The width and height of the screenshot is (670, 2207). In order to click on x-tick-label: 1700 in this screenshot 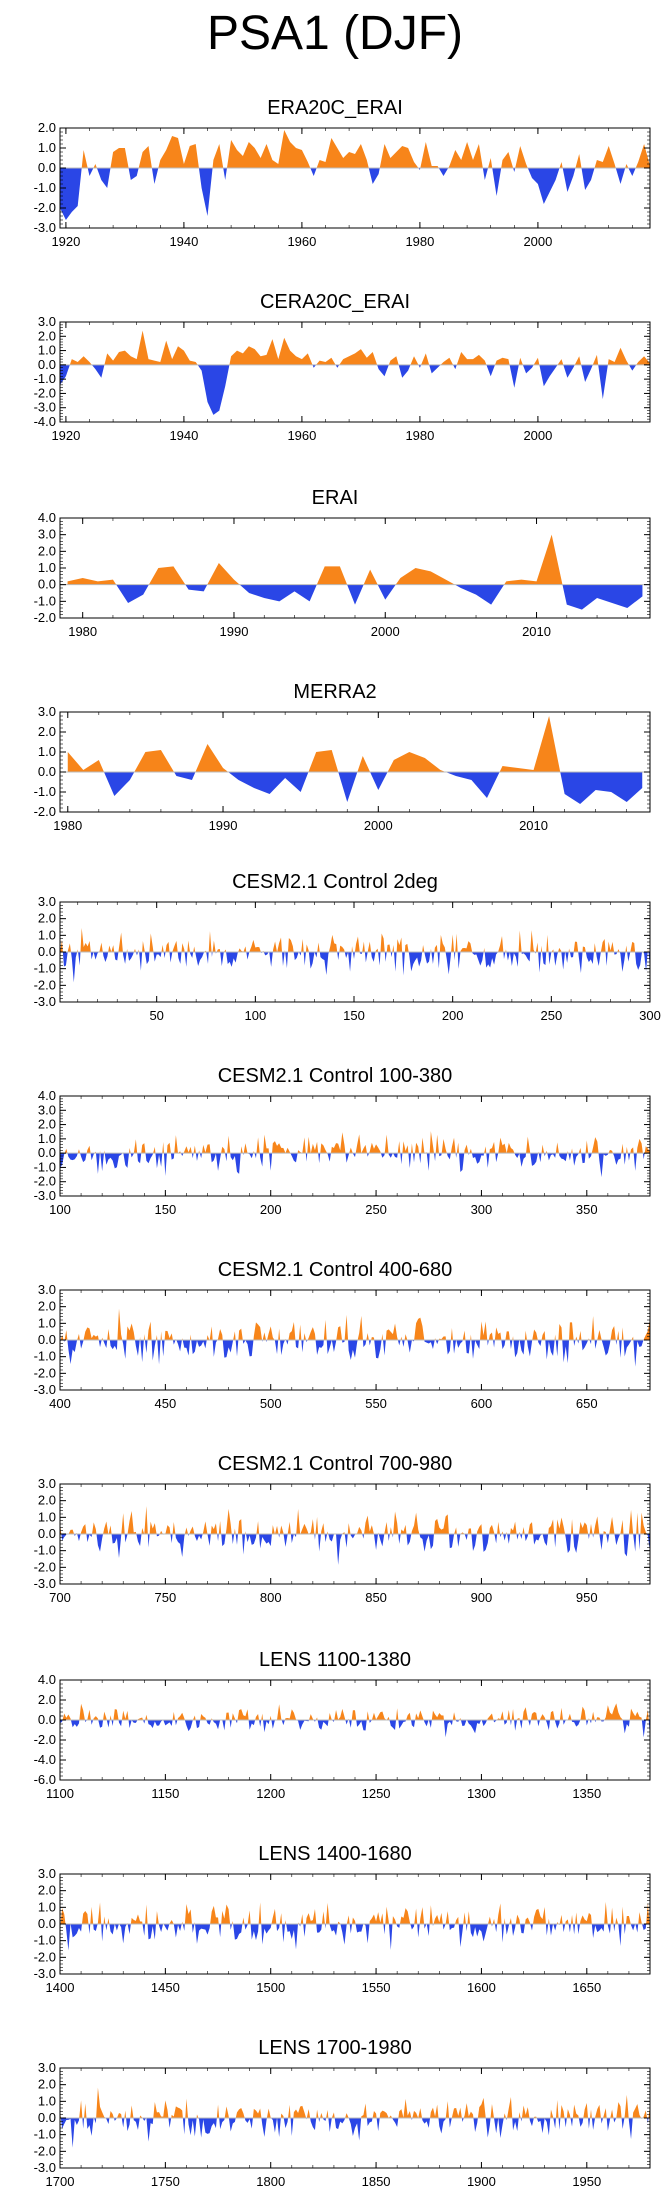, I will do `click(60, 2181)`.